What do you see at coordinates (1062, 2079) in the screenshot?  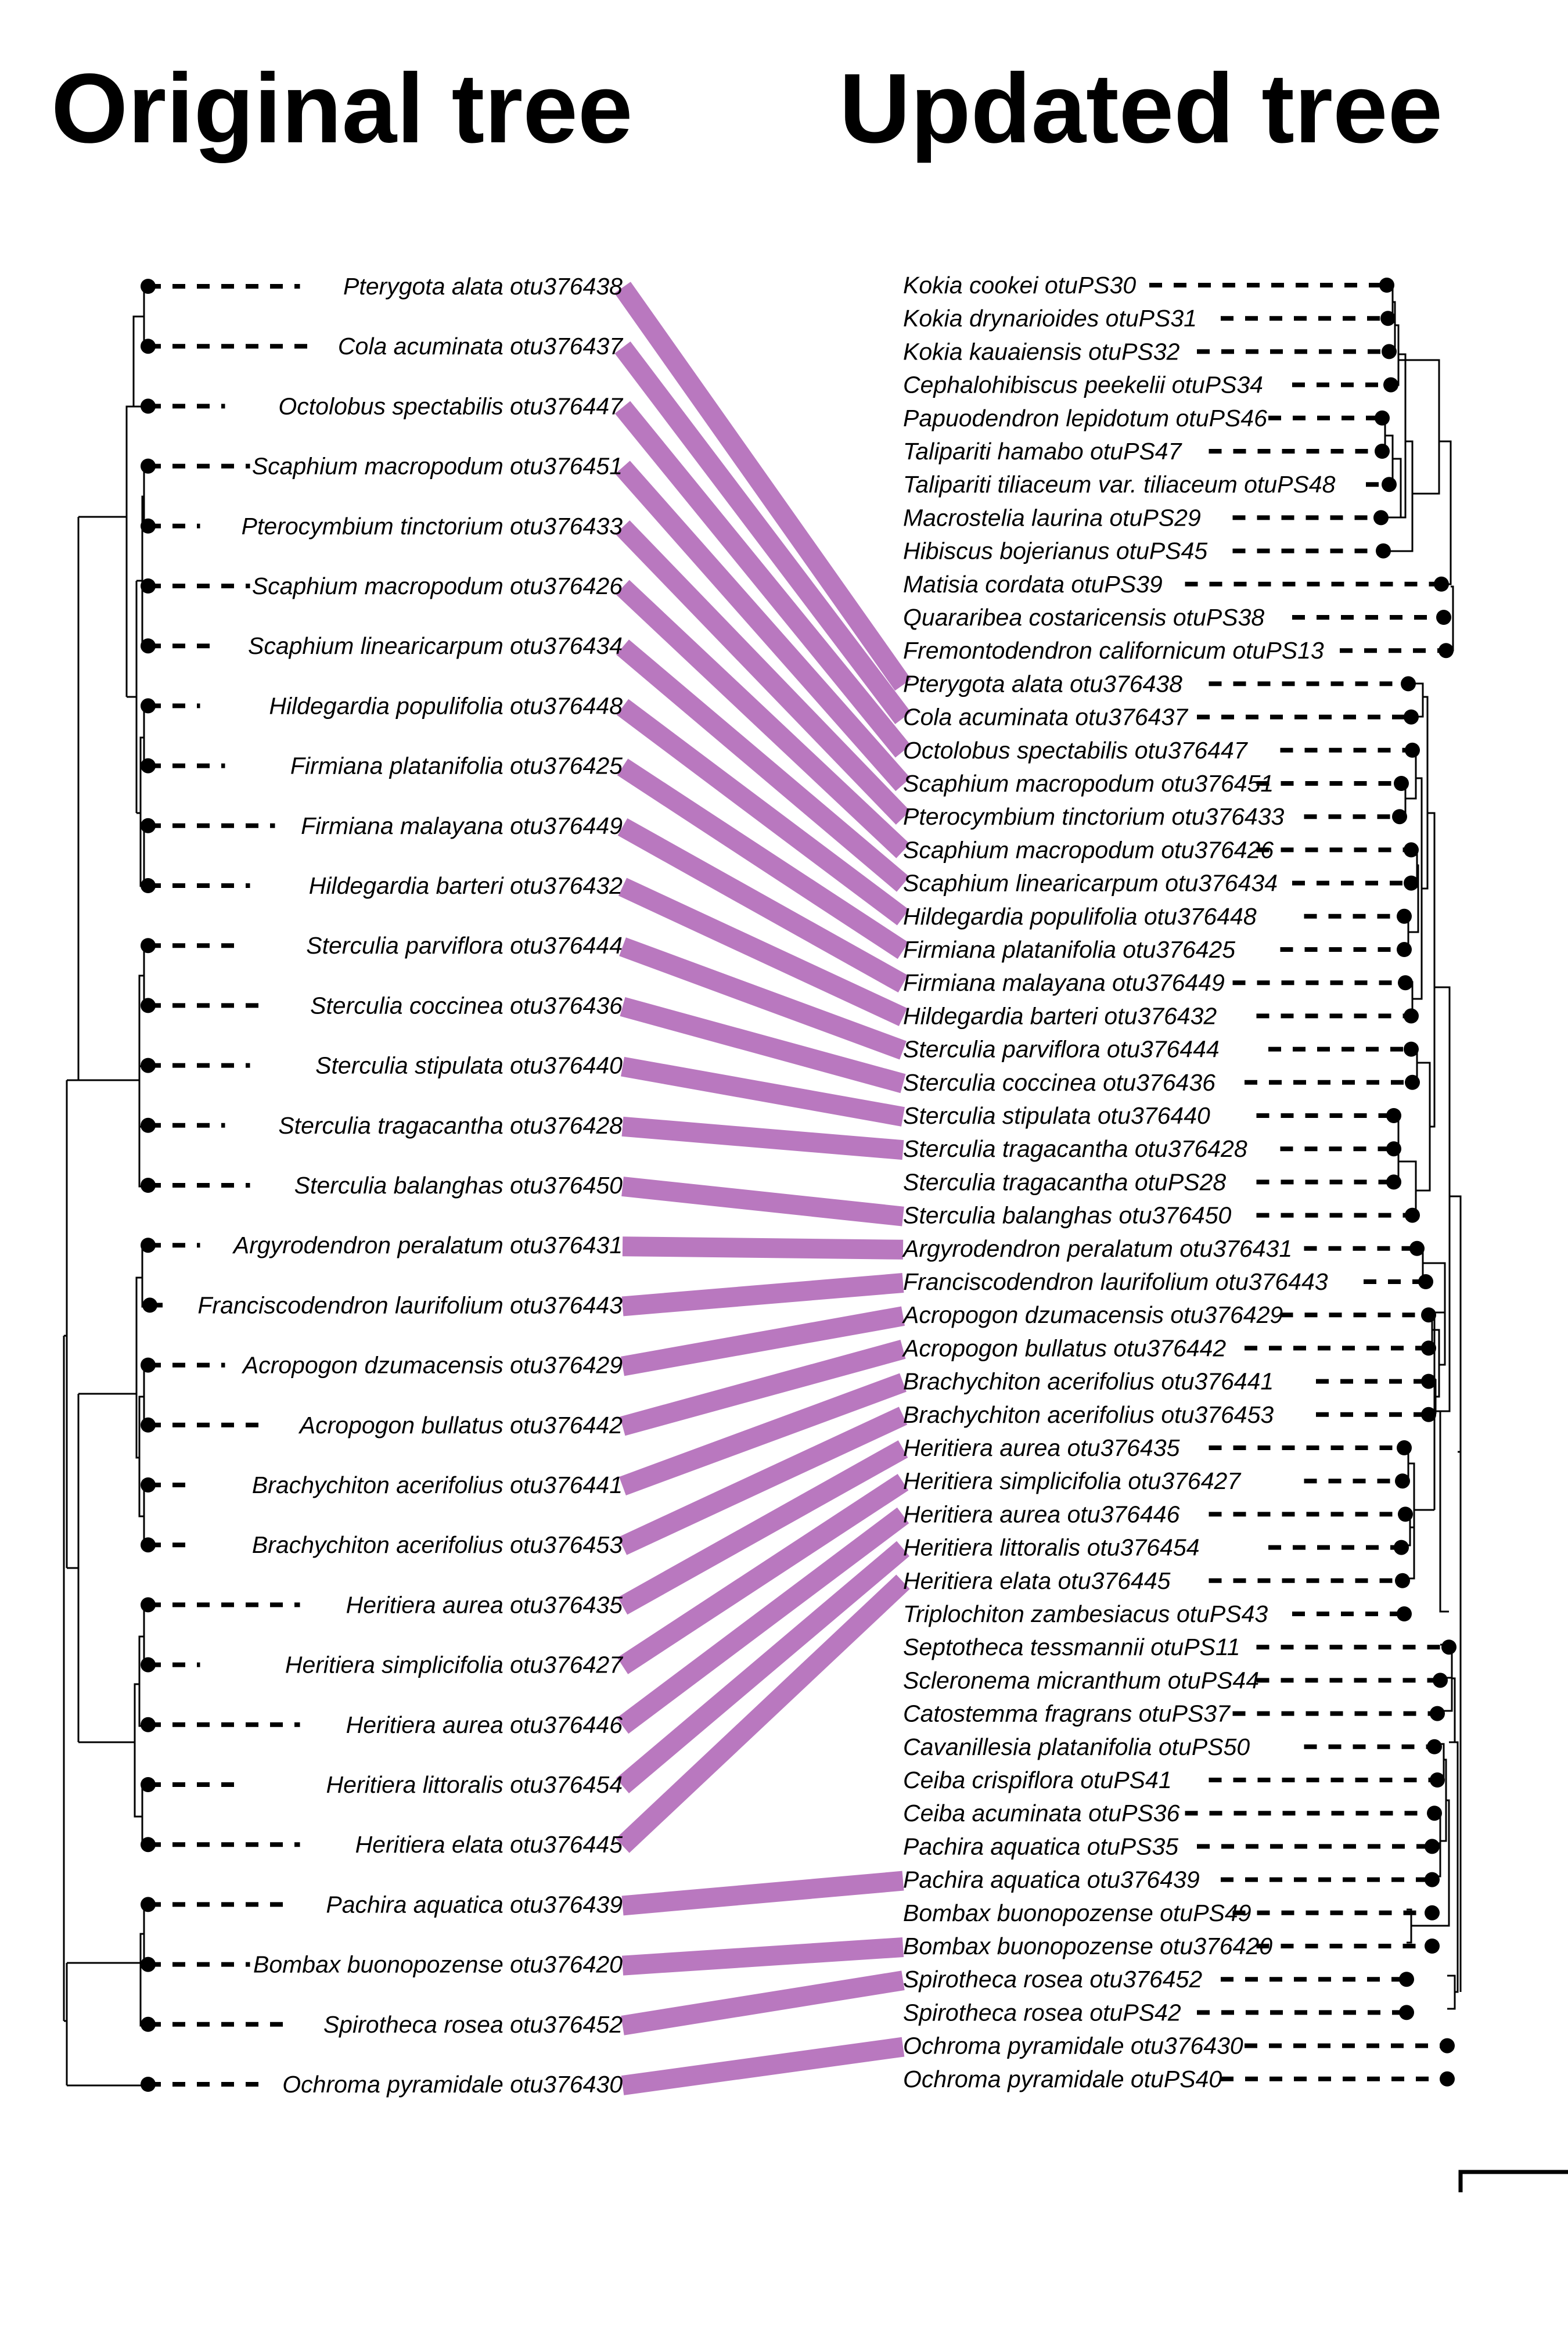 I see `right-tip-label: Ochroma pyramidale otuPS40` at bounding box center [1062, 2079].